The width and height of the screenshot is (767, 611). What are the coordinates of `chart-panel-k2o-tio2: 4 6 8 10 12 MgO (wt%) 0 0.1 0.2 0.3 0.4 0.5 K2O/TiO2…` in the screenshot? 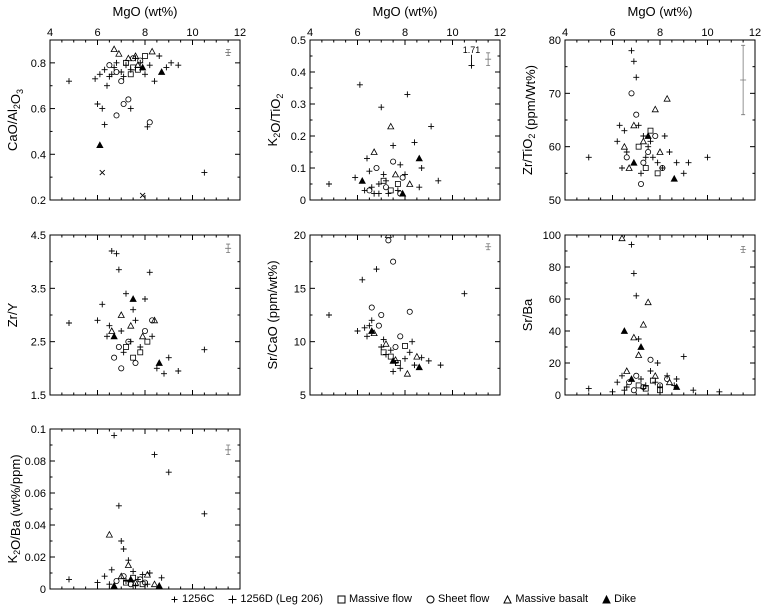 It's located at (385, 105).